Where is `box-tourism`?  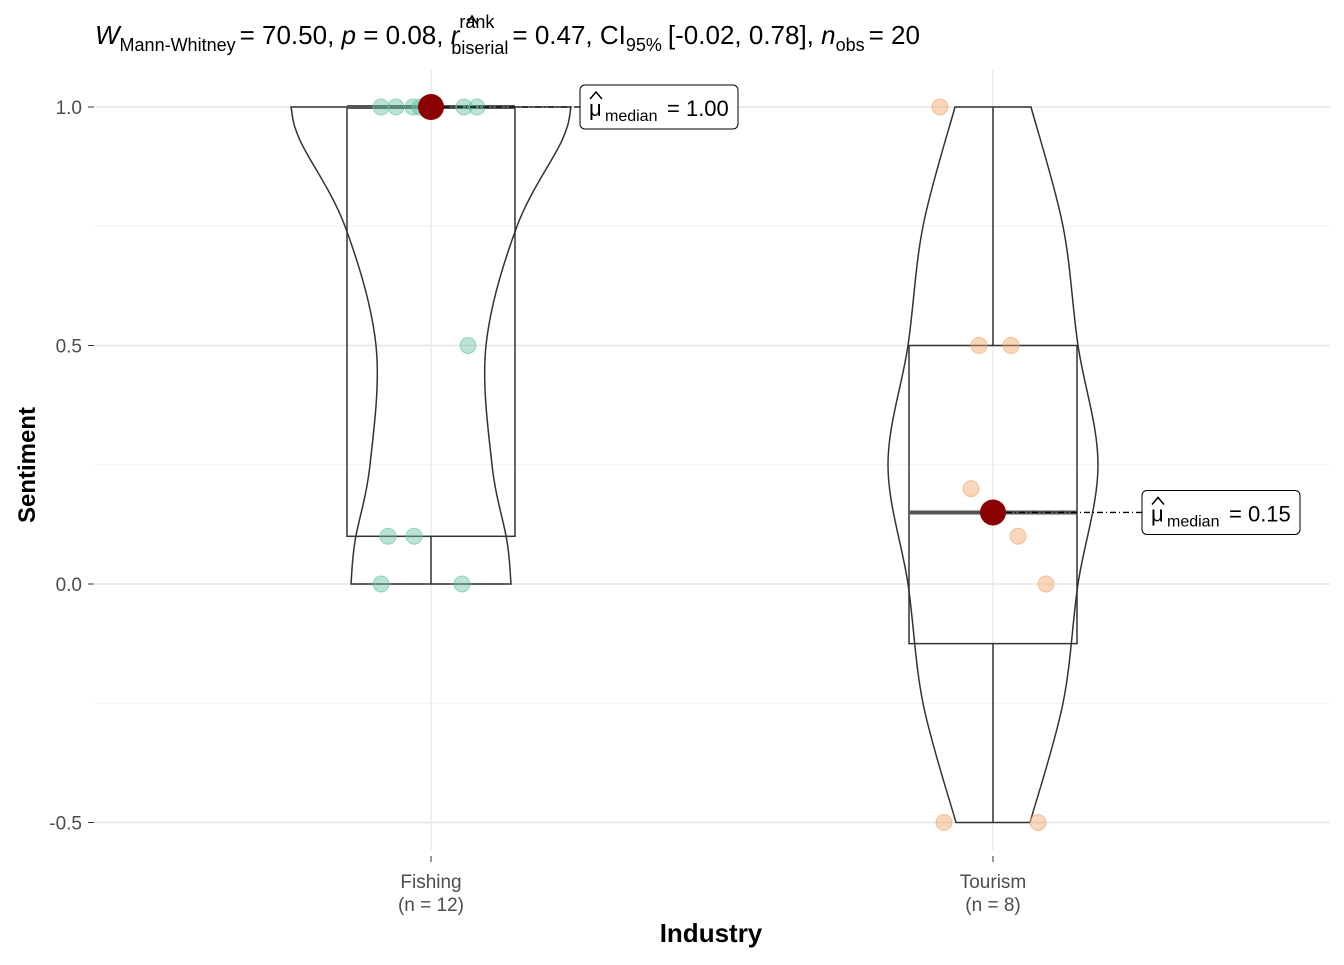 box-tourism is located at coordinates (993, 494).